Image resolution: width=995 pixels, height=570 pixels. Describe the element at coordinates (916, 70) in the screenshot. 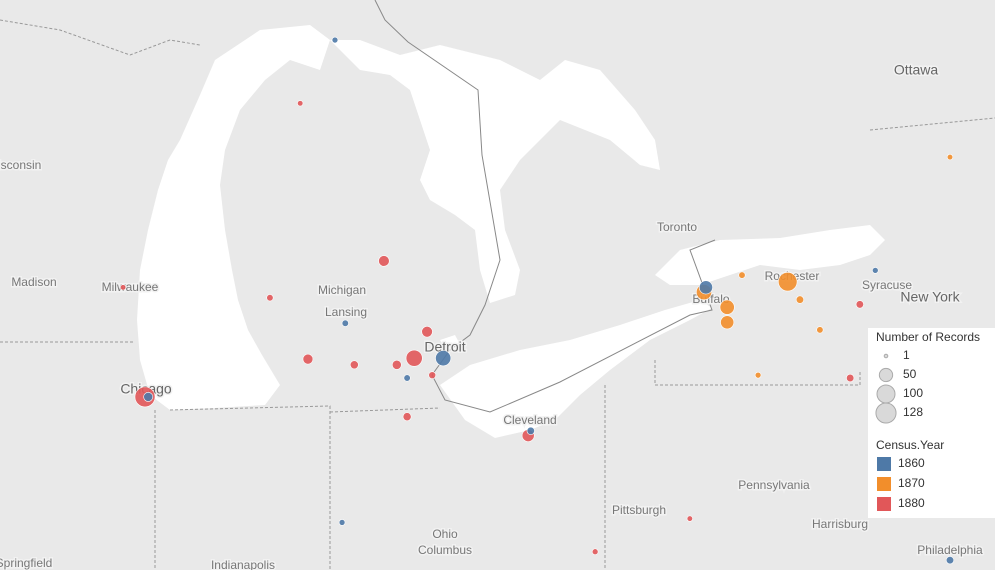

I see `city-label: Ottawa` at that location.